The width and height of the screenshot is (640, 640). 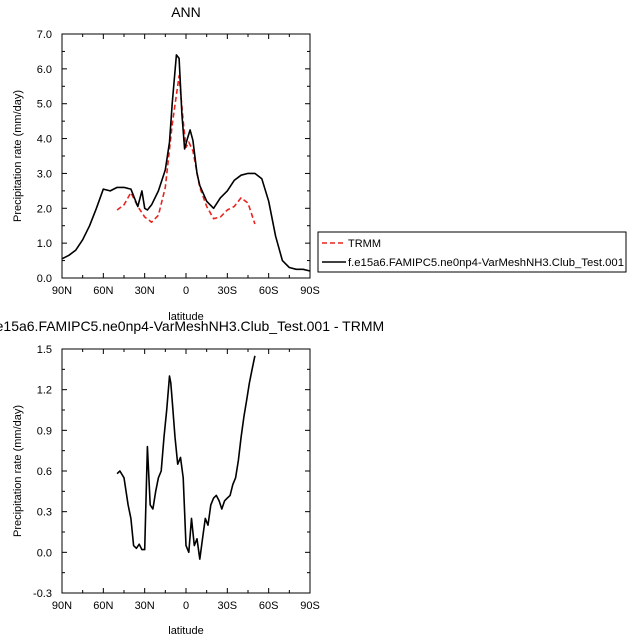 What do you see at coordinates (44, 140) in the screenshot?
I see `y-tick-label: 4.0` at bounding box center [44, 140].